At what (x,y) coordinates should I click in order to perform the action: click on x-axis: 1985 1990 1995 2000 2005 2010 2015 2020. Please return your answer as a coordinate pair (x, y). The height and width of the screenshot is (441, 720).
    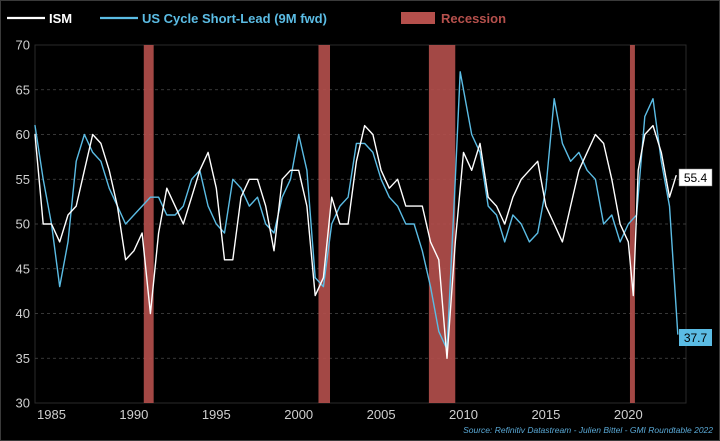
    Looking at the image, I should click on (340, 414).